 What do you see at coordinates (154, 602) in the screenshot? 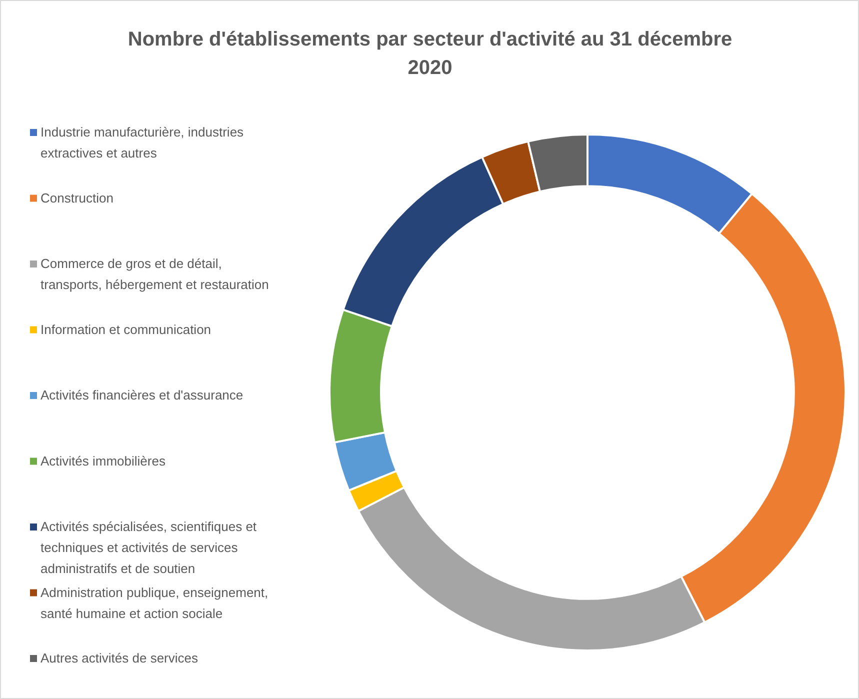
I see `legend-label: Administration publique, enseignement, santé humaine et action sociale` at bounding box center [154, 602].